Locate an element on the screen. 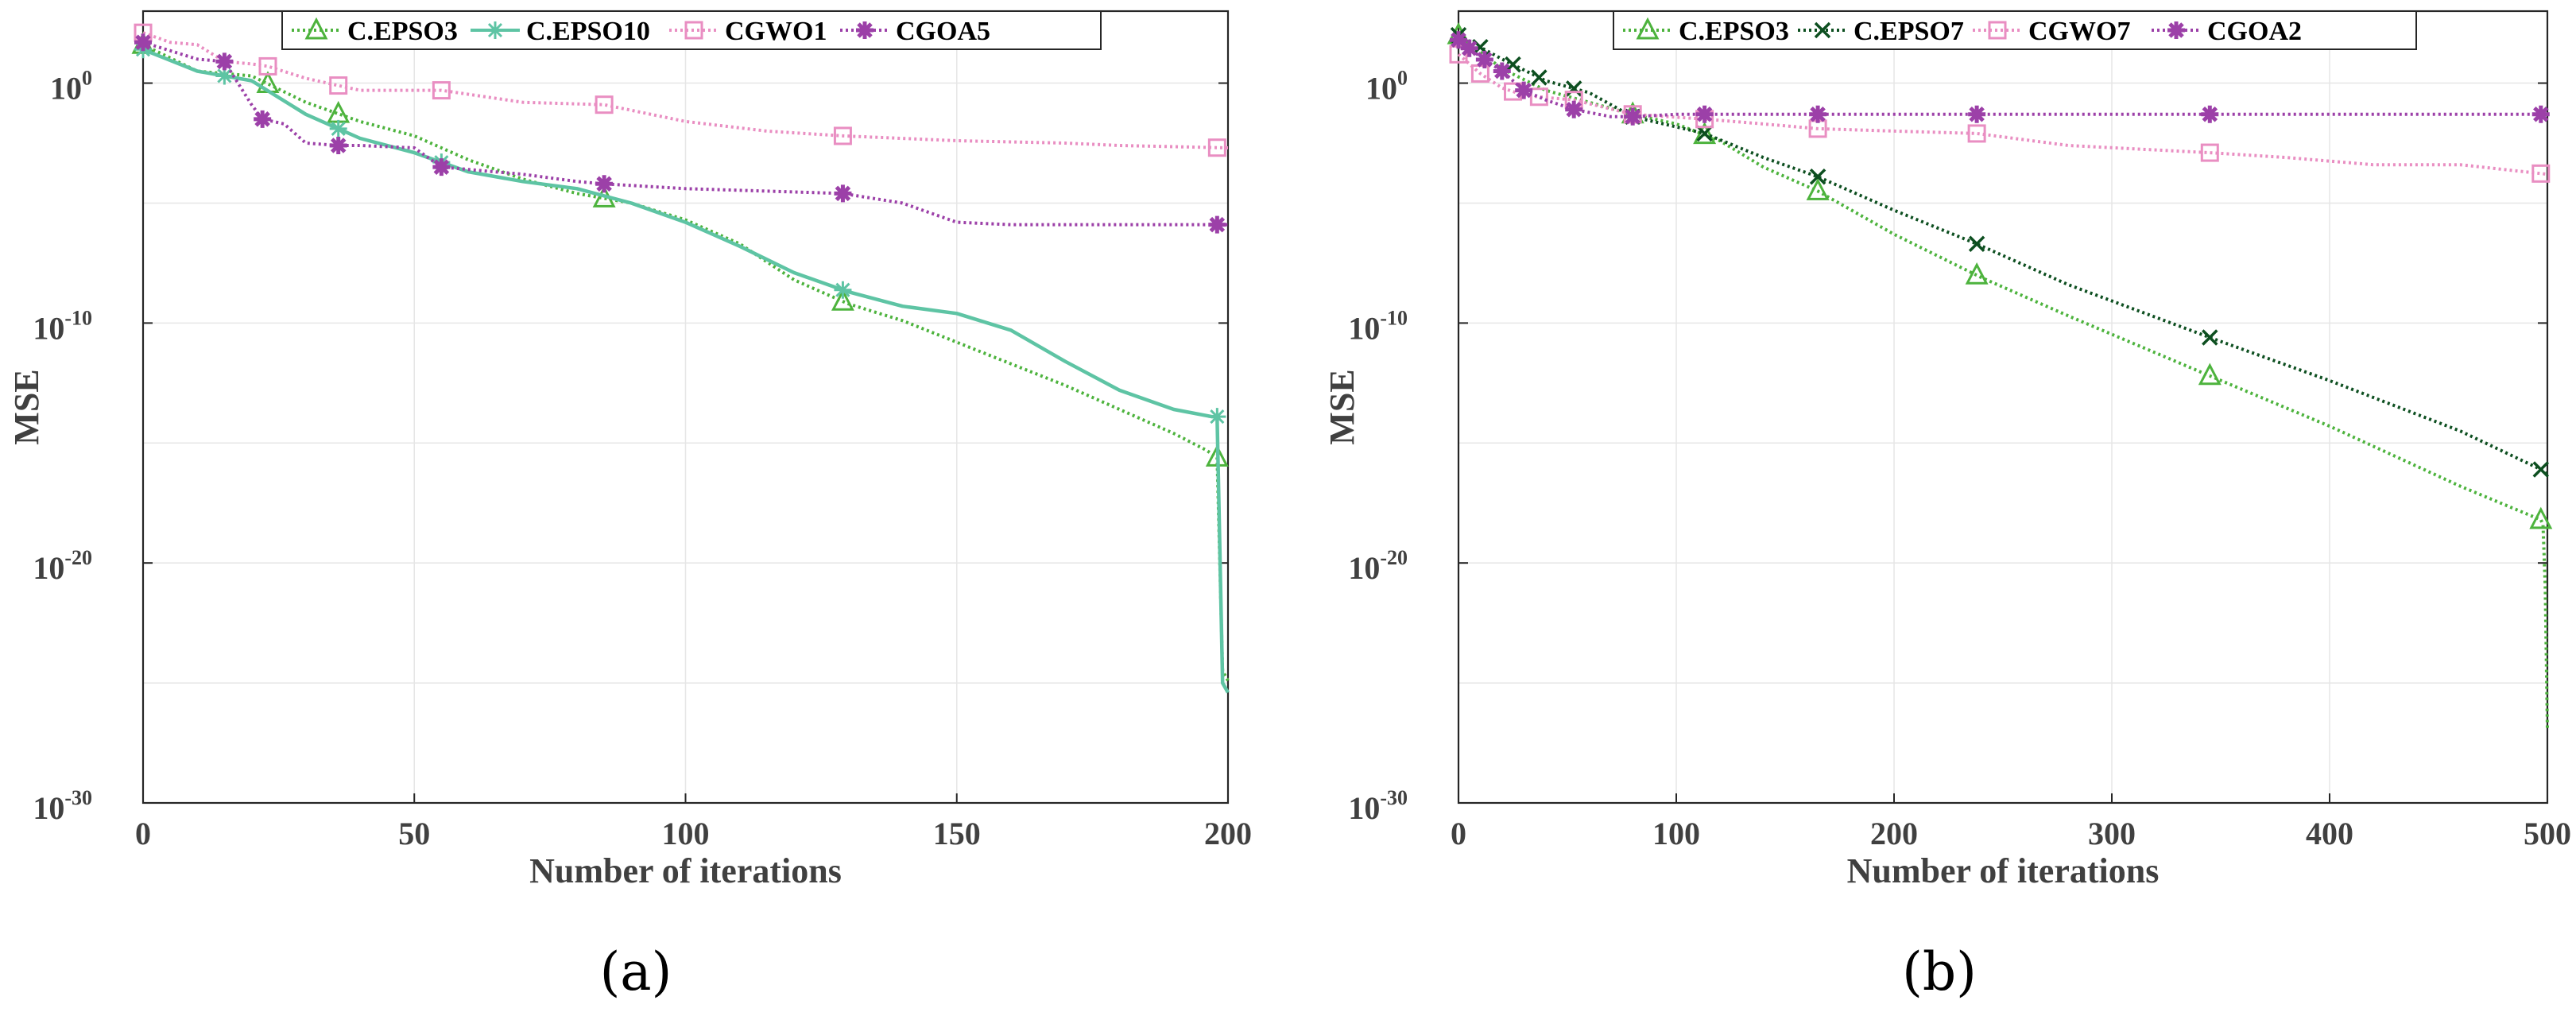  x-tick-label: 150 is located at coordinates (957, 833).